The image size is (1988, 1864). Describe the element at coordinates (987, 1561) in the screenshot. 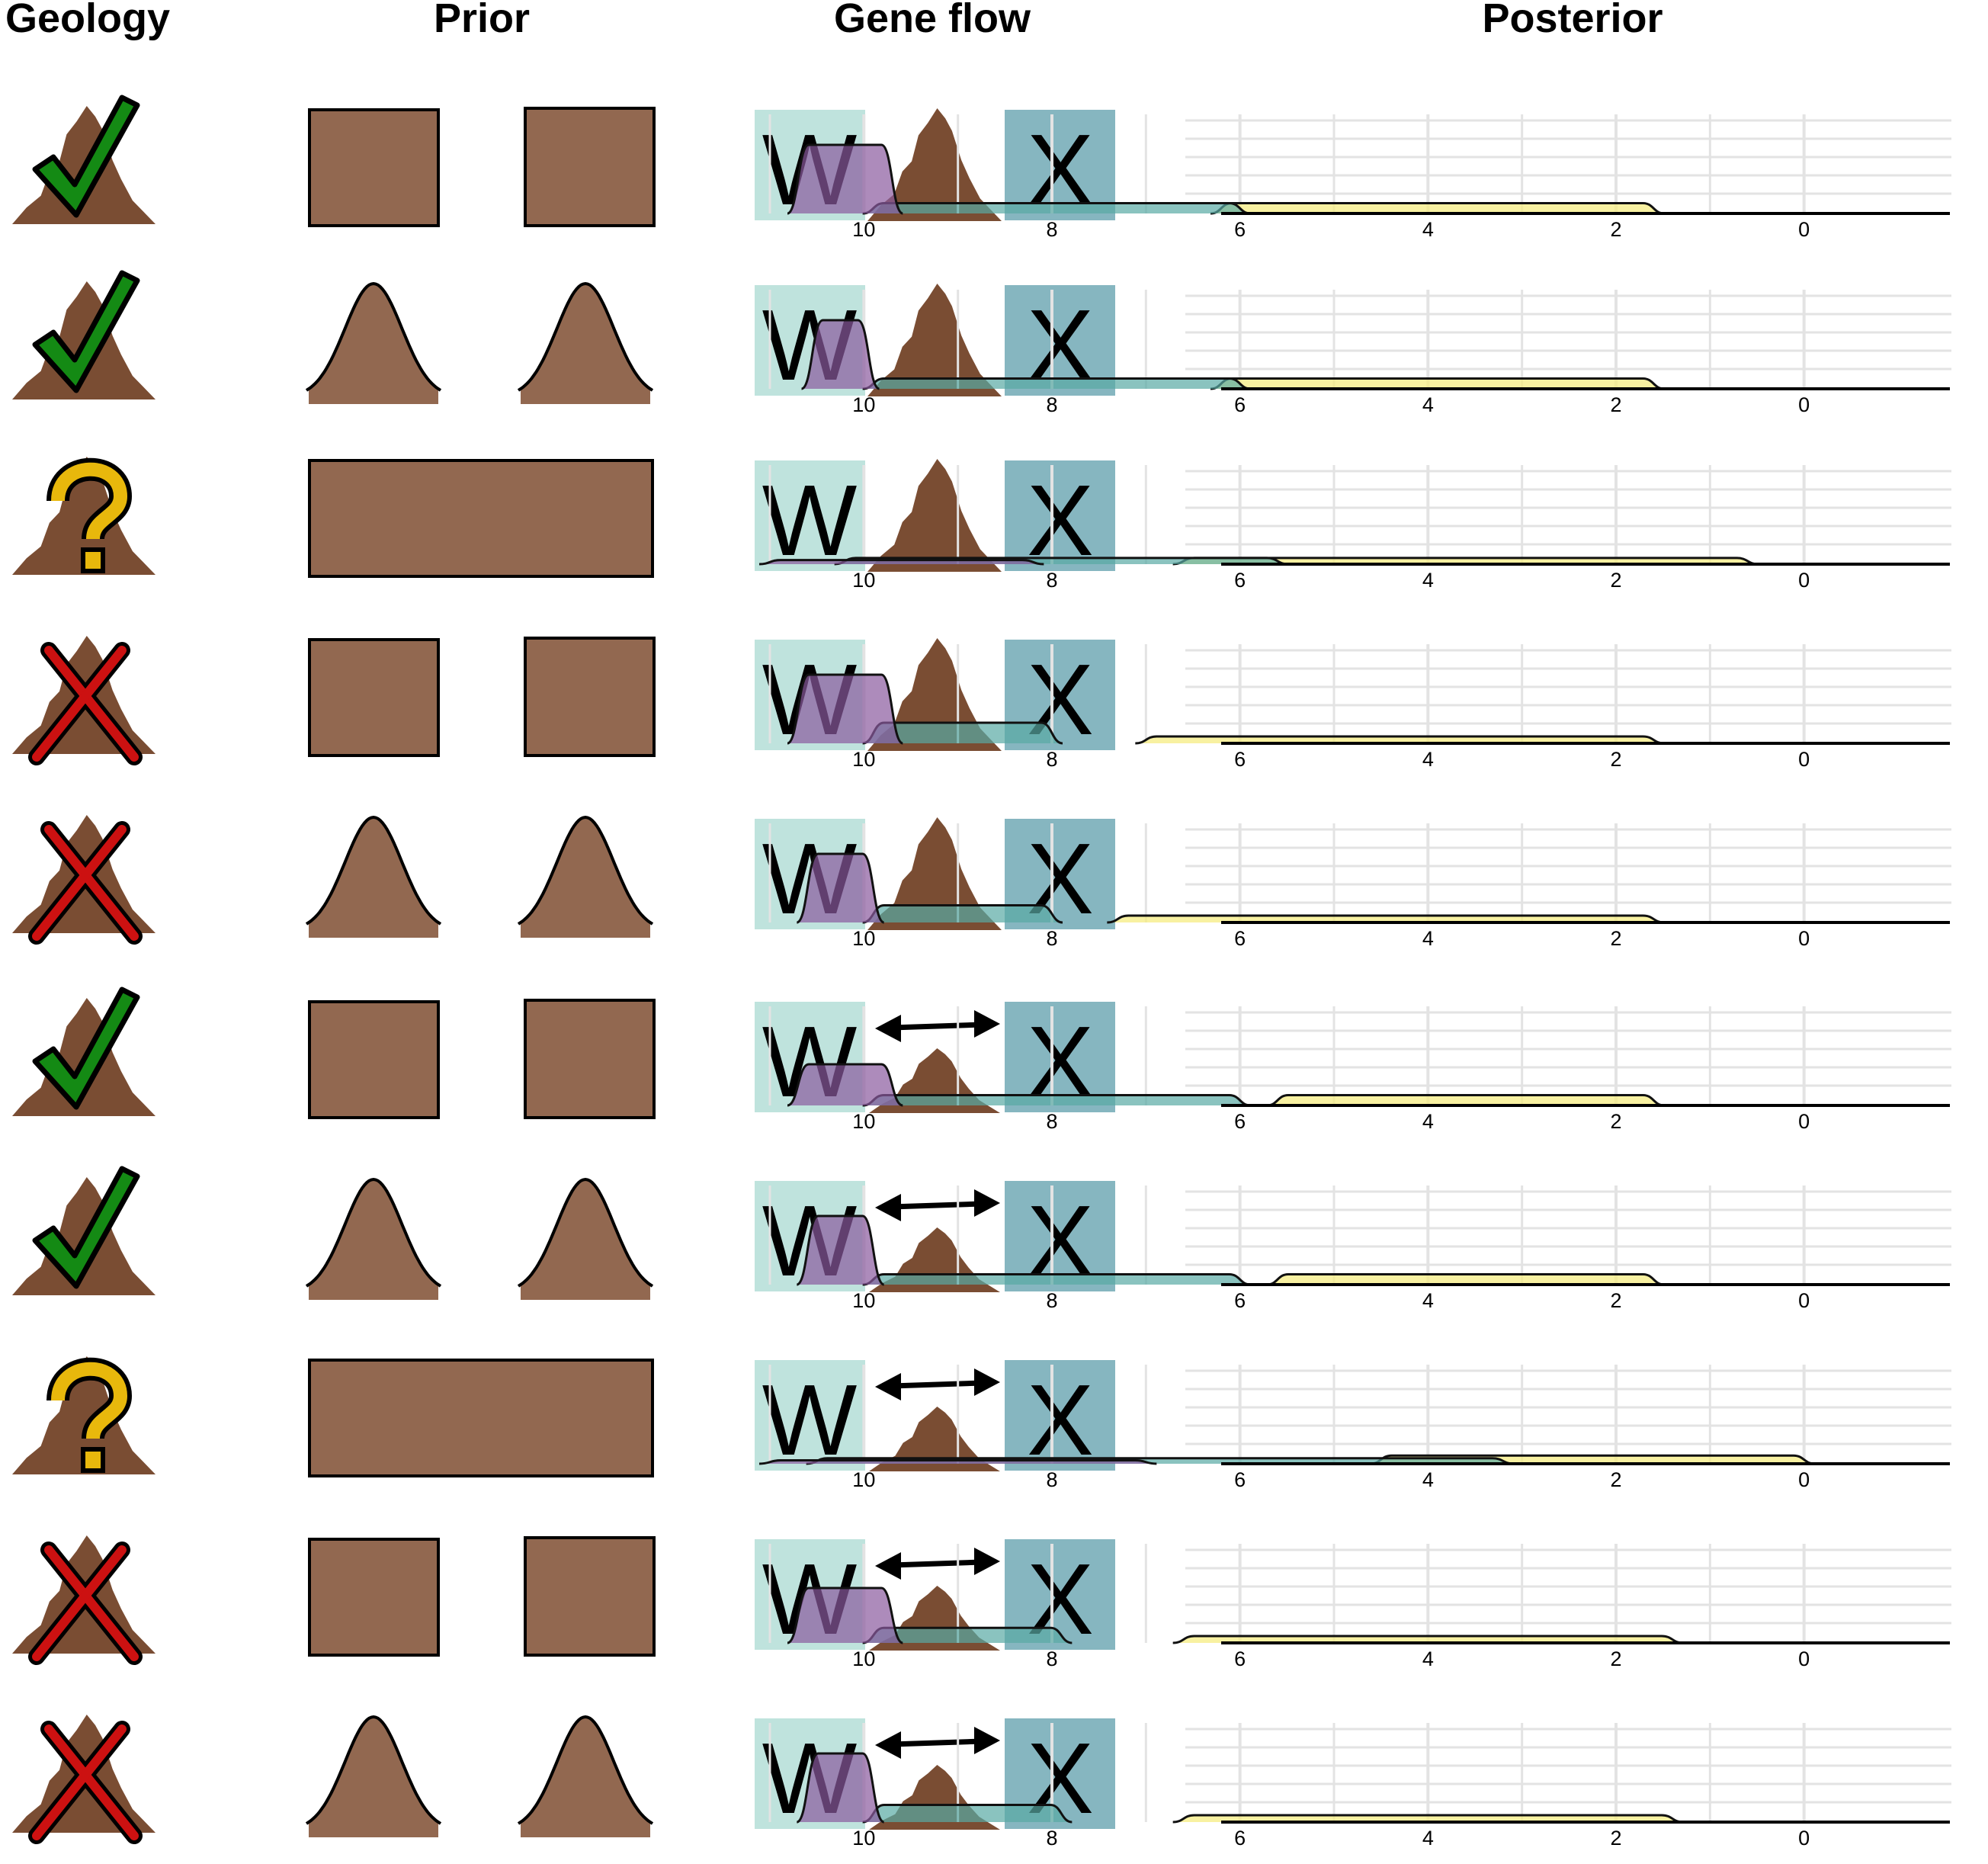

I see `arrow-right-icon` at that location.